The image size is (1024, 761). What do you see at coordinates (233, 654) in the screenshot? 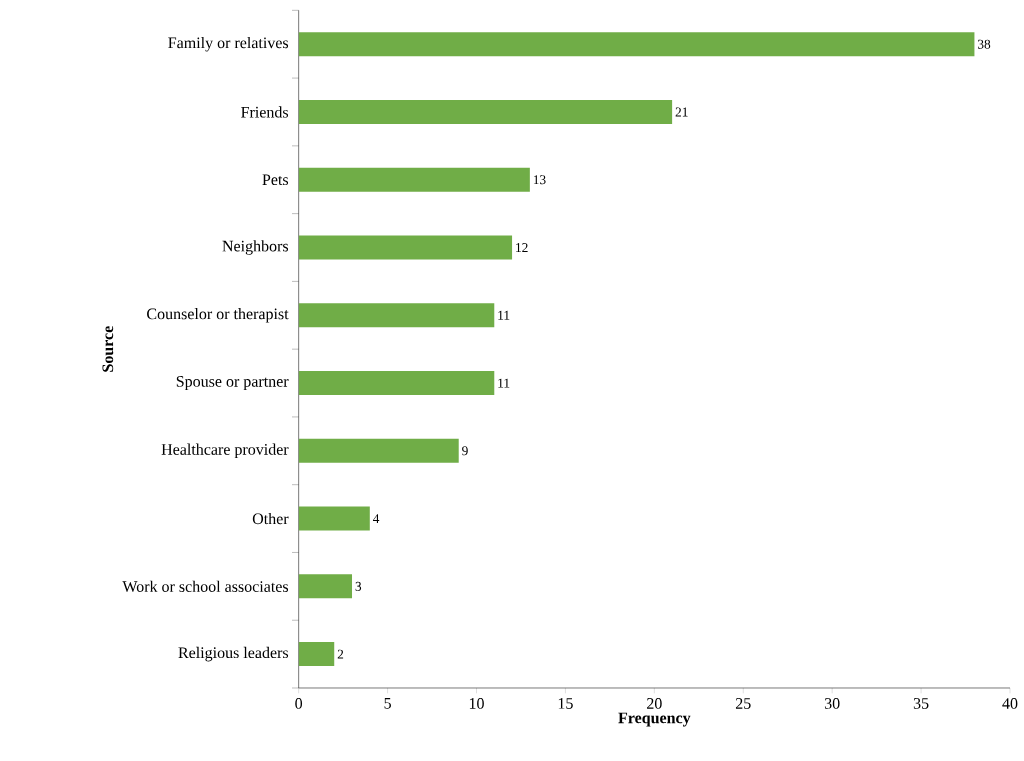
I see `y-tick-label: Religious leaders` at bounding box center [233, 654].